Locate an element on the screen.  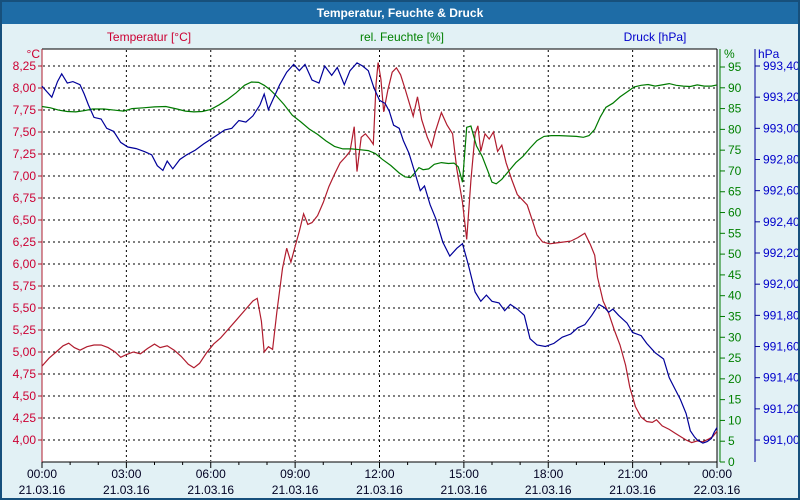
humidity-unit-label: % is located at coordinates (729, 54).